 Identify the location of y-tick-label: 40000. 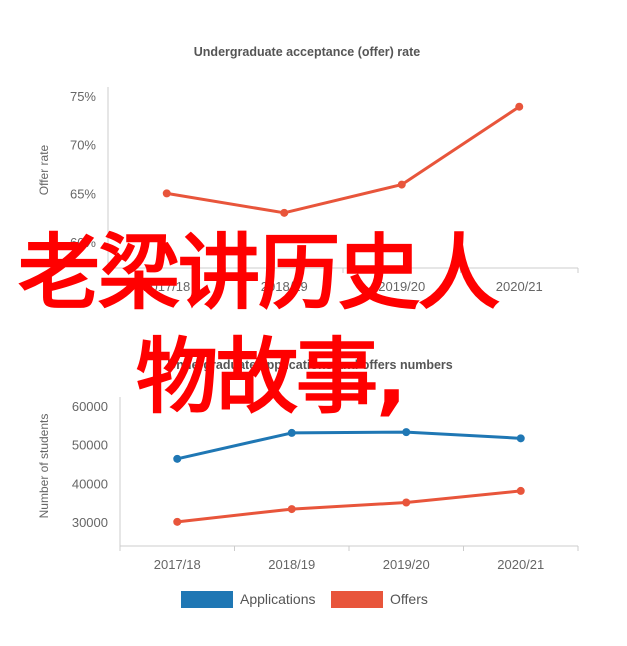
(90, 483).